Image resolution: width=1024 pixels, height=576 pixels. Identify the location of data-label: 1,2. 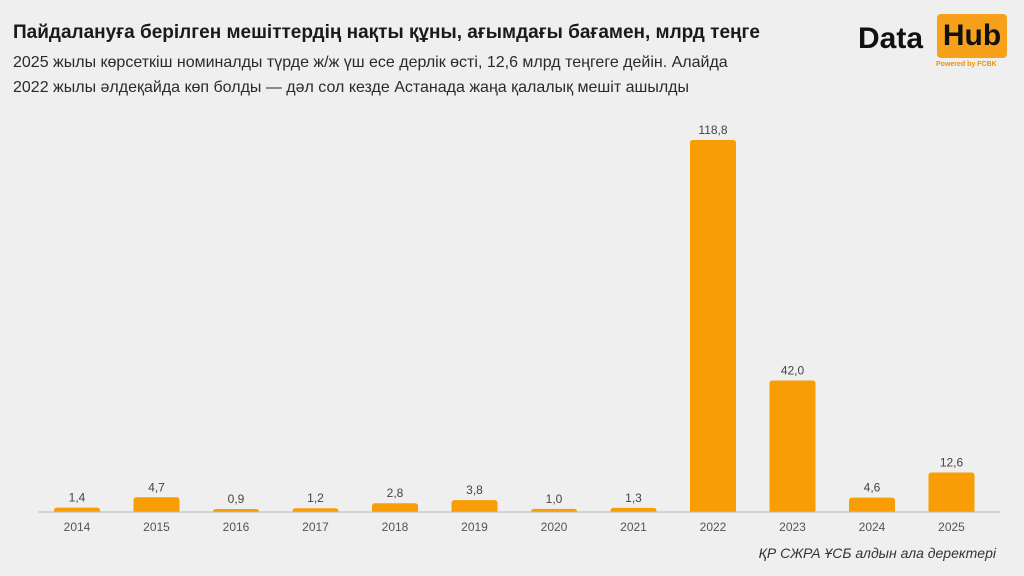
(315, 498).